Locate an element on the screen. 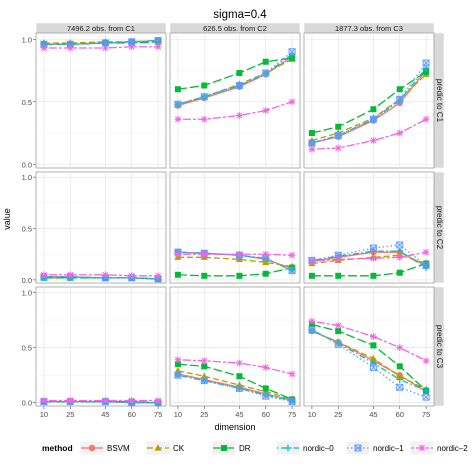 This screenshot has height=474, width=474. facet-row-label: predic to C1 is located at coordinates (439, 101).